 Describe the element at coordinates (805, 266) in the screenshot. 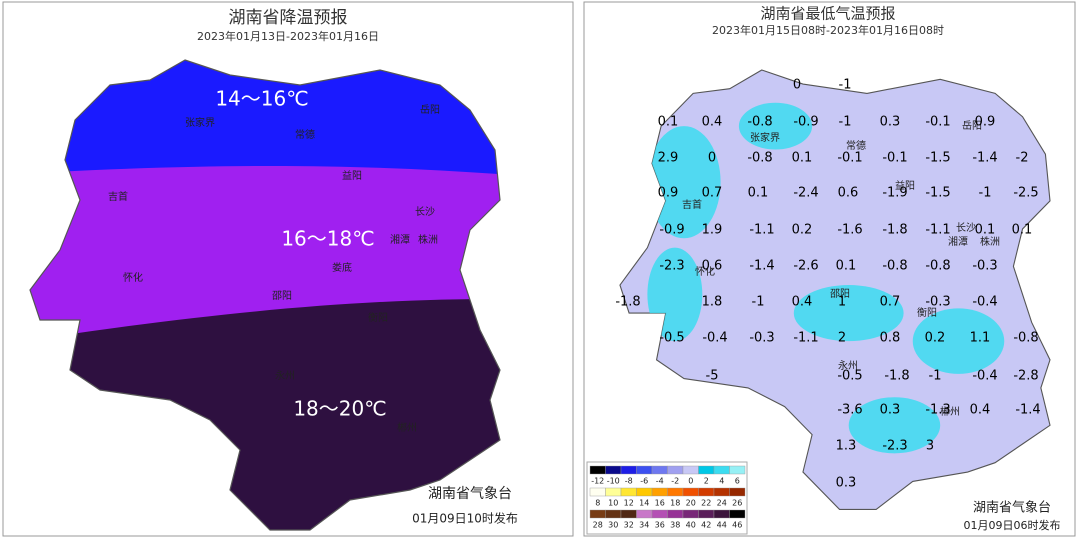

I see `station-value: -2.6` at that location.